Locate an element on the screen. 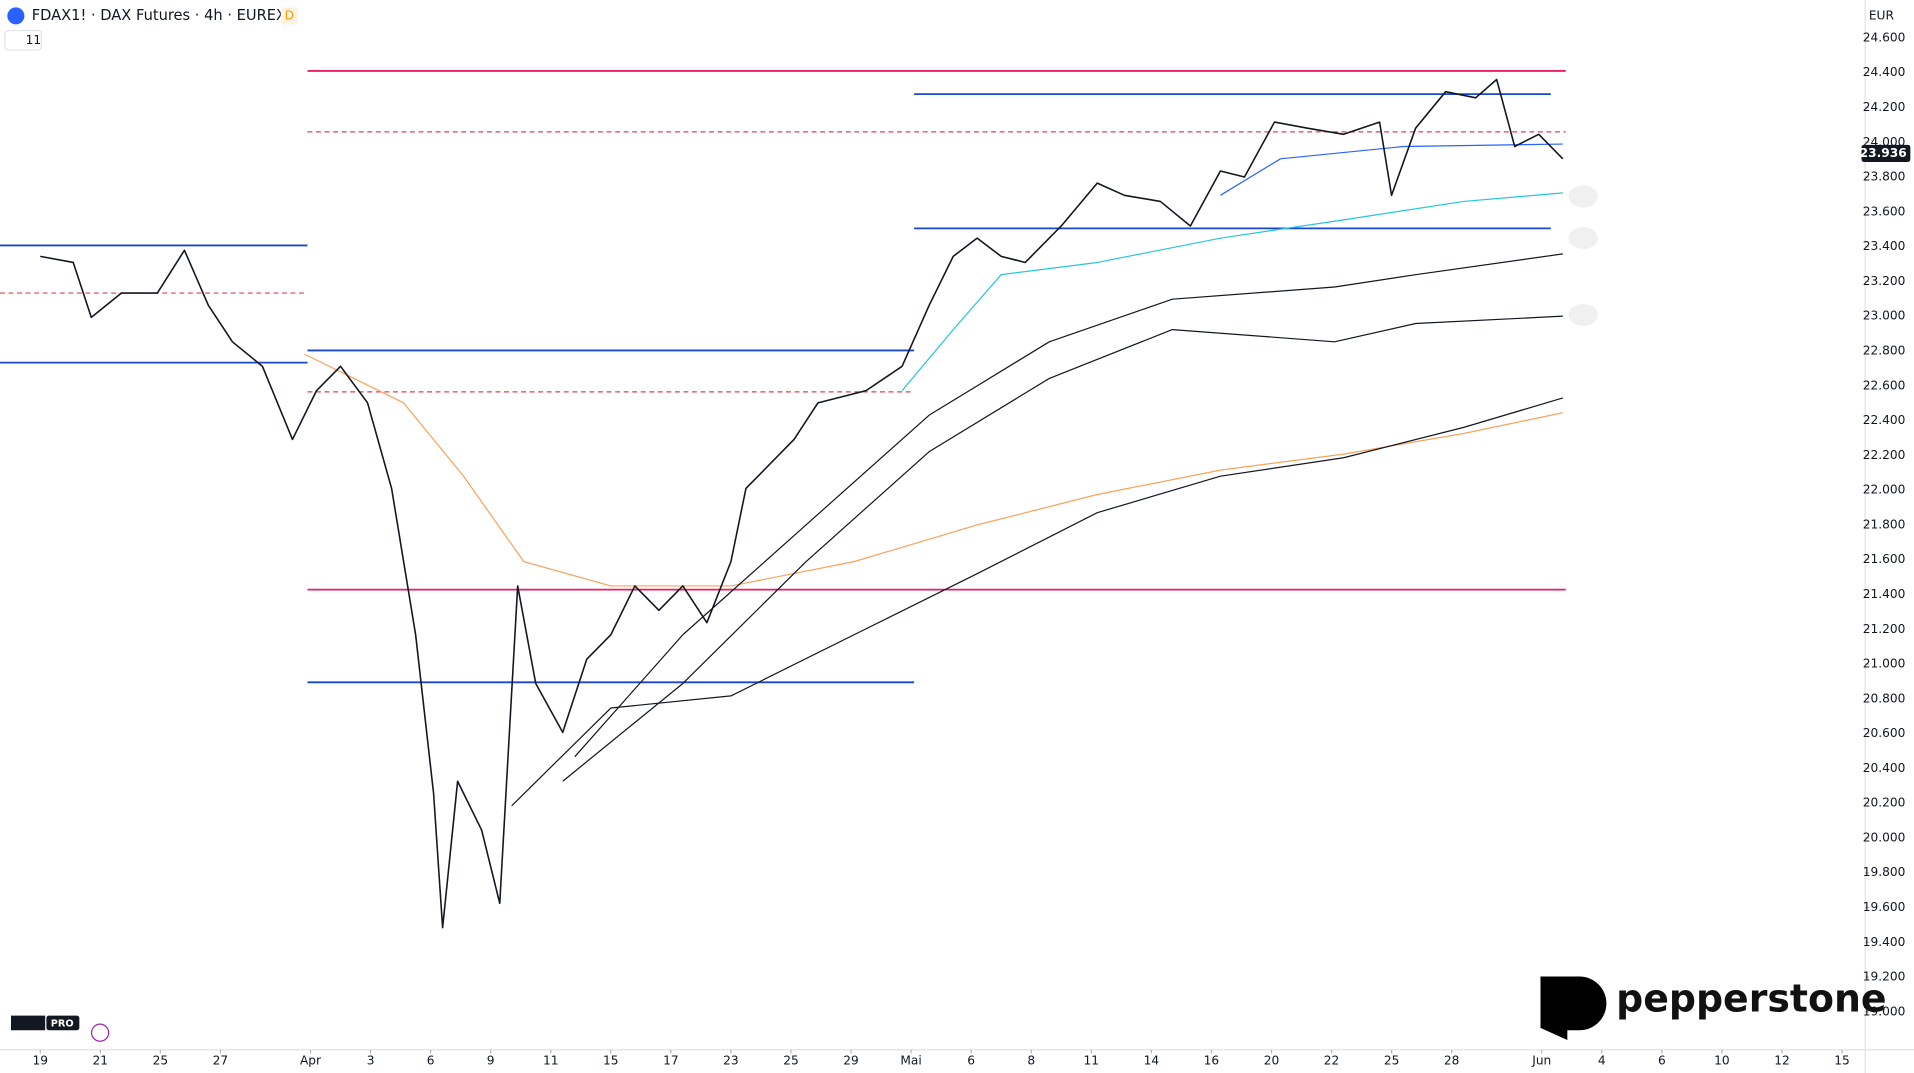 The height and width of the screenshot is (1073, 1914). x-tick-label: 12 is located at coordinates (1782, 1060).